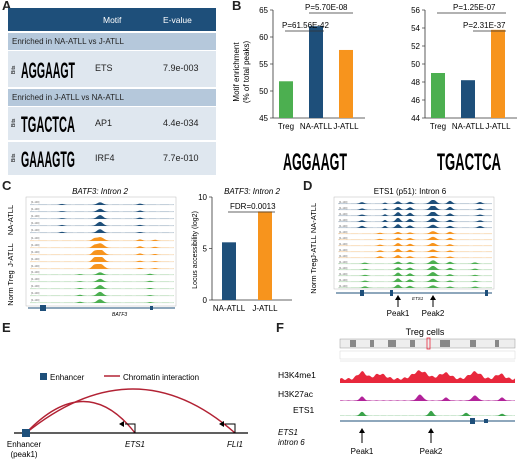 The image size is (520, 465). I want to click on y-tick-label: 60, so click(263, 37).